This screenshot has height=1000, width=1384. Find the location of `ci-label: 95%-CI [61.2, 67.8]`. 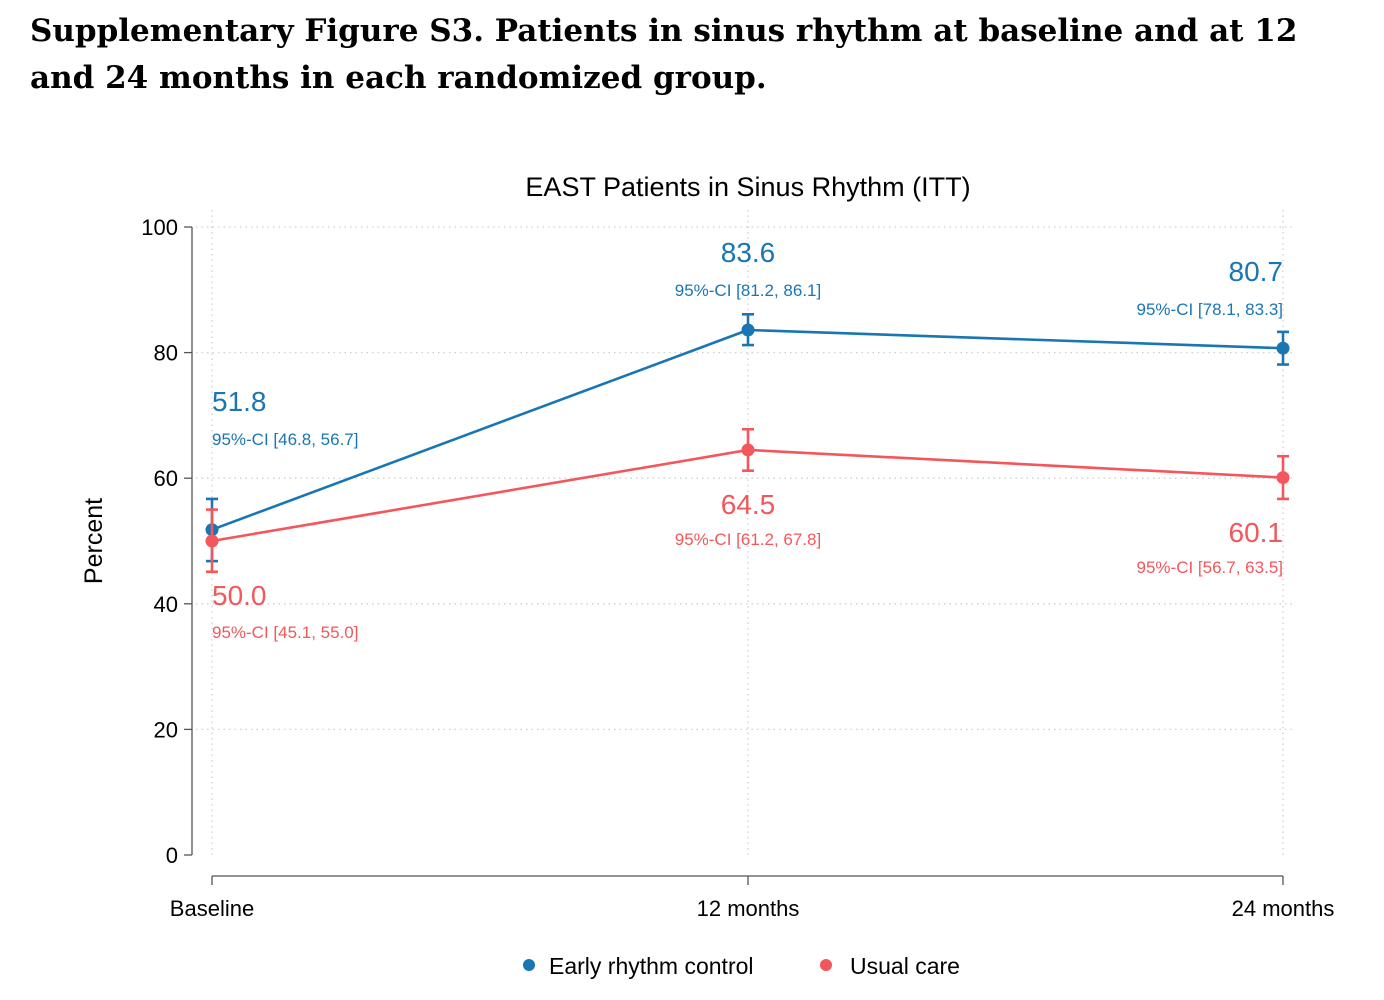

ci-label: 95%-CI [61.2, 67.8] is located at coordinates (748, 539).